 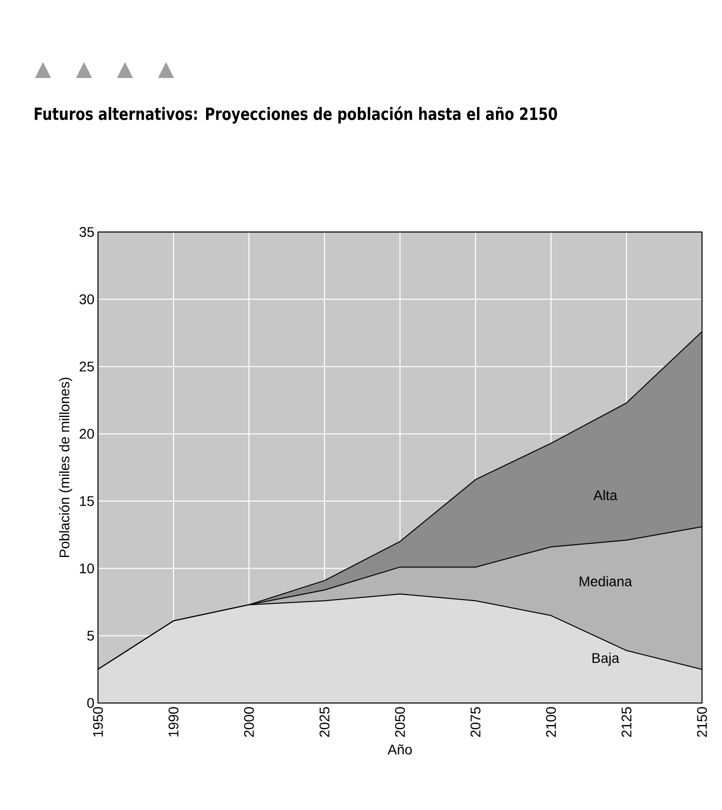 What do you see at coordinates (249, 722) in the screenshot?
I see `x-tick-label: 2000` at bounding box center [249, 722].